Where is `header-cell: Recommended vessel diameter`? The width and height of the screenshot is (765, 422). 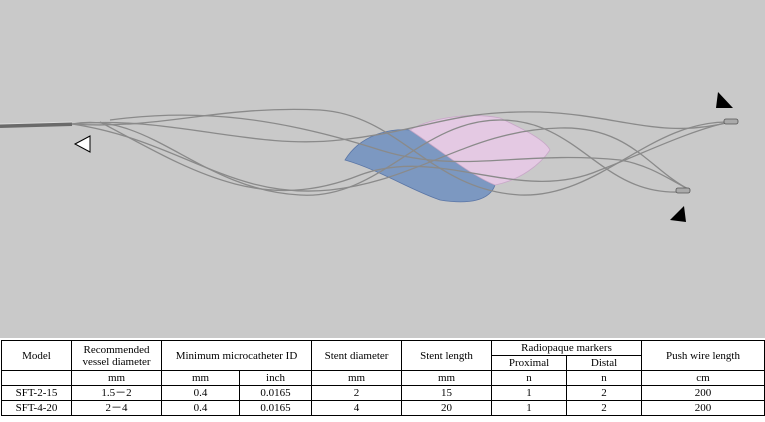 header-cell: Recommended vessel diameter is located at coordinates (116, 355).